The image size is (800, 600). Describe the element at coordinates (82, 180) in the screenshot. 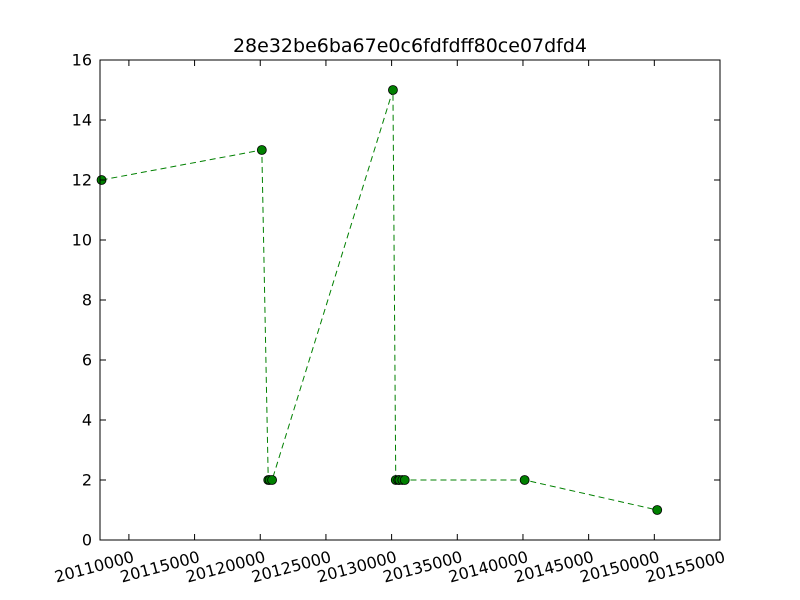

I see `y-tick-label: 12` at that location.